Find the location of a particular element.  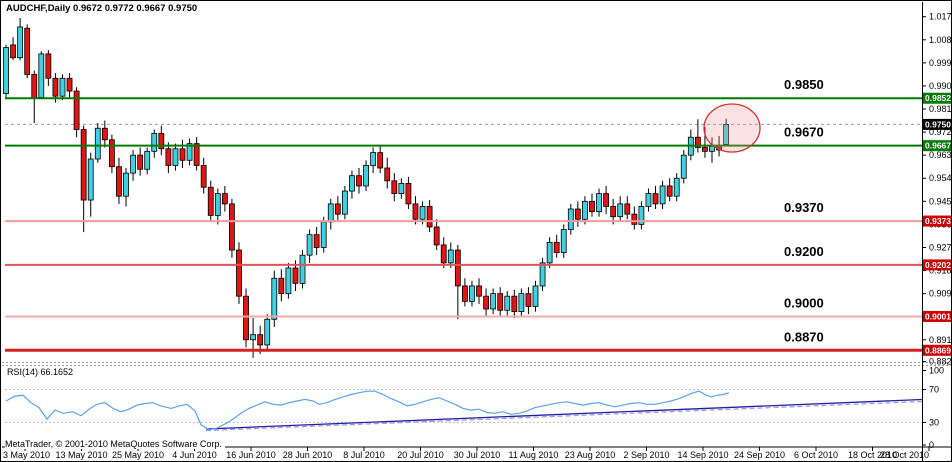

price-badge-label: 0.9202 is located at coordinates (938, 265).